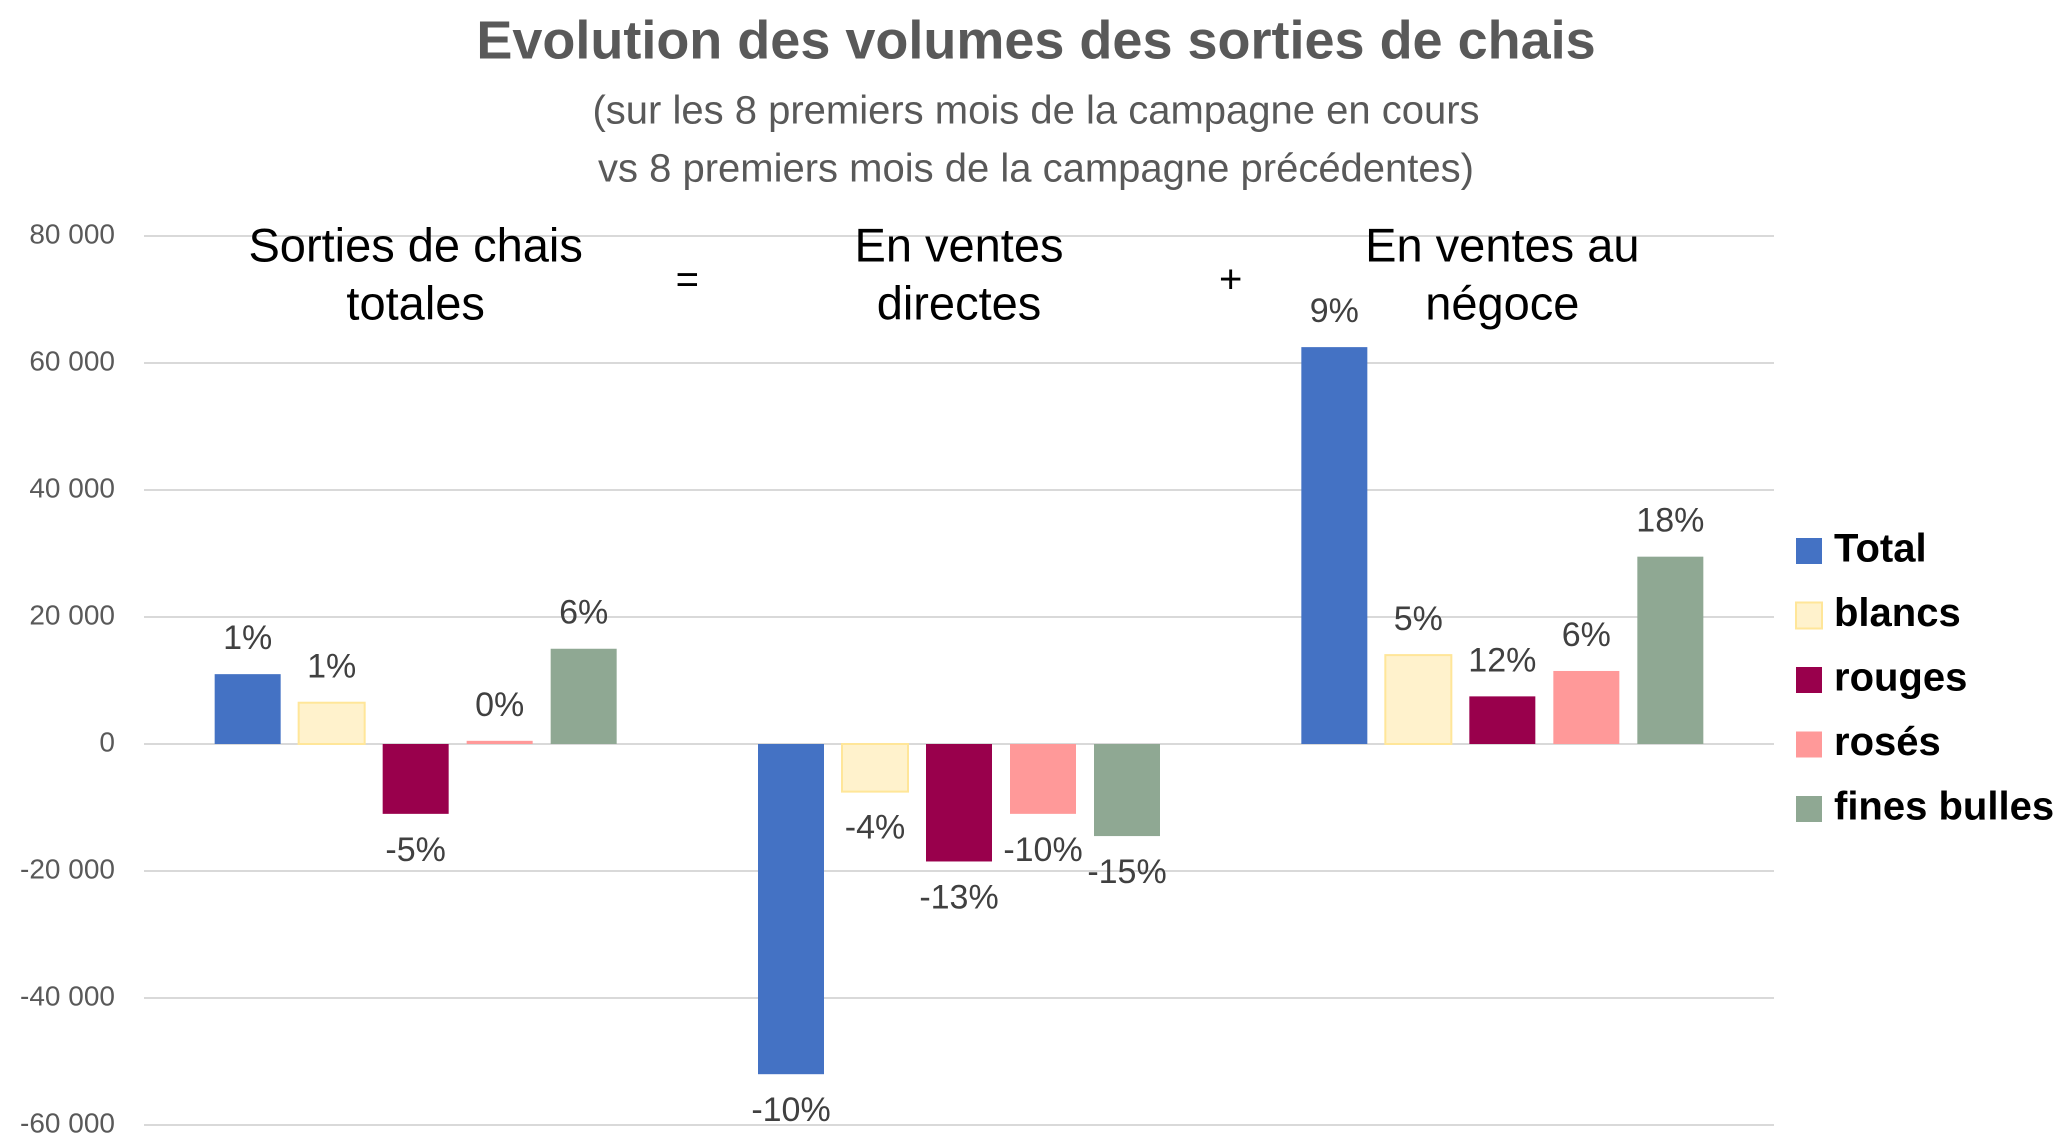 This screenshot has height=1137, width=2056. I want to click on value-label: 18%, so click(1670, 521).